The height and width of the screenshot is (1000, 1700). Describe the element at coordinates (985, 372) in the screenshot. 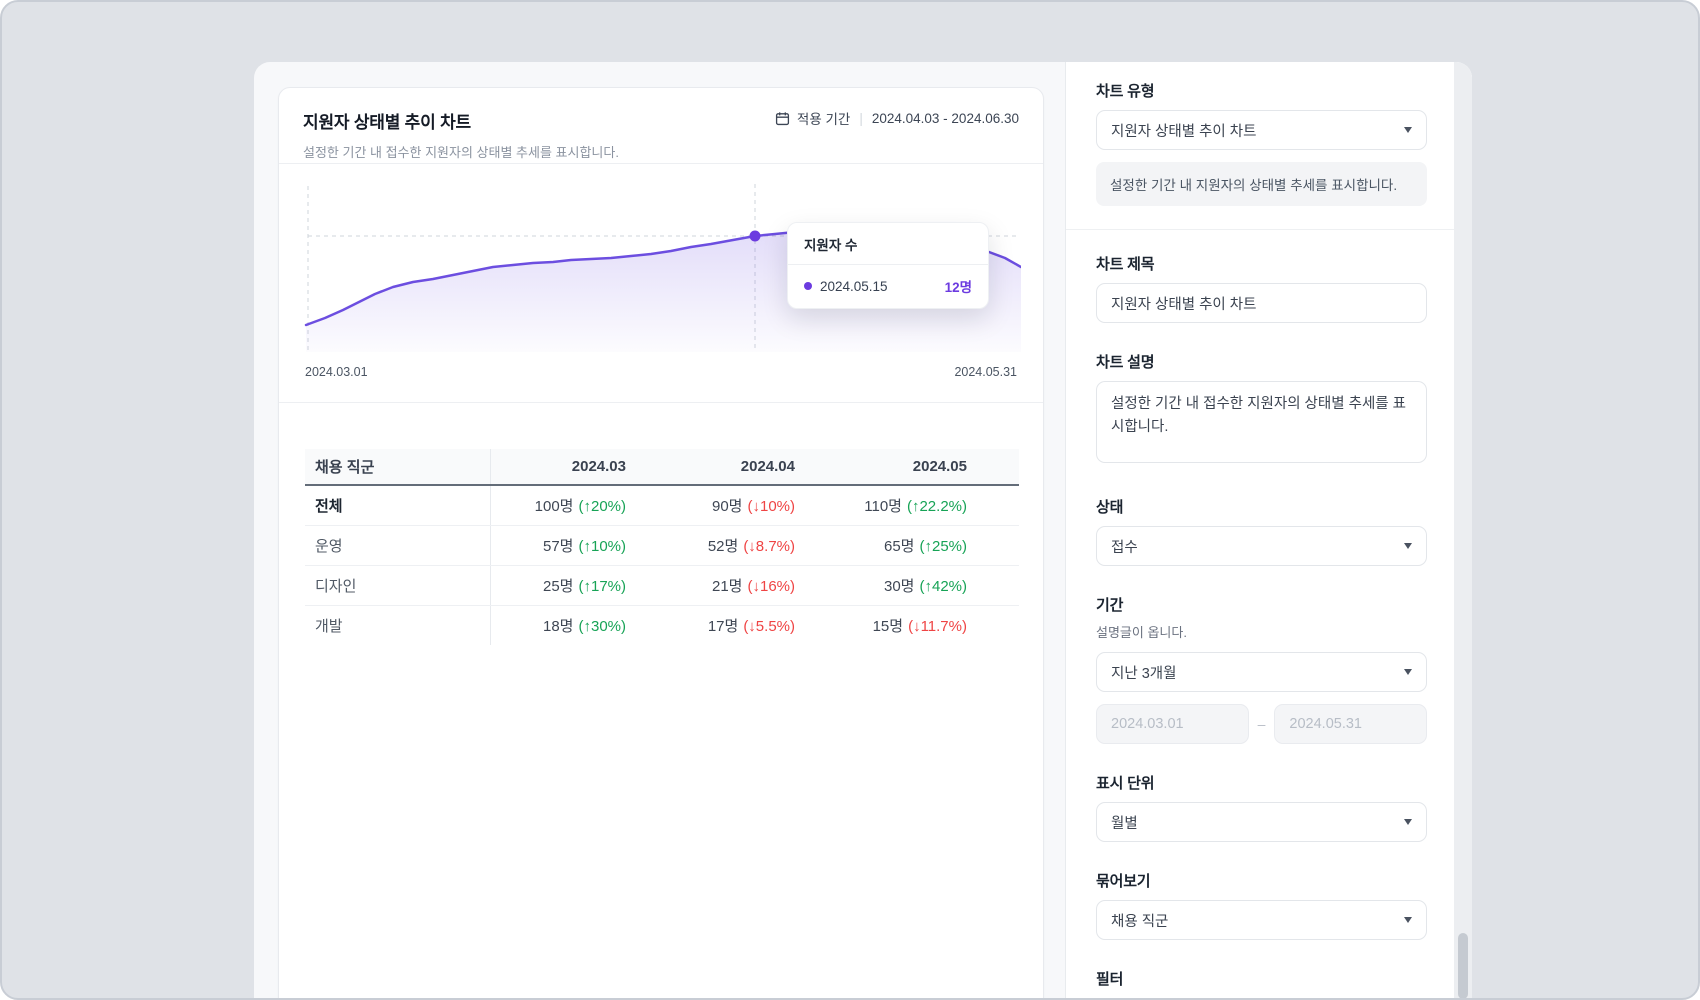

I see `x-axis-end-label: 2024.05.31` at that location.